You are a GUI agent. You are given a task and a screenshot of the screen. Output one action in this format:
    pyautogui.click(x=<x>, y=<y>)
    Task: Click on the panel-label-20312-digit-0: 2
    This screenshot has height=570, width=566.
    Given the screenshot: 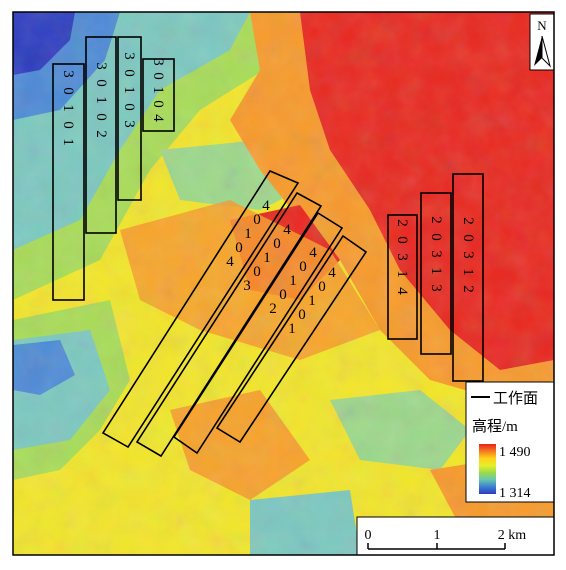 What is the action you would take?
    pyautogui.click(x=468, y=221)
    